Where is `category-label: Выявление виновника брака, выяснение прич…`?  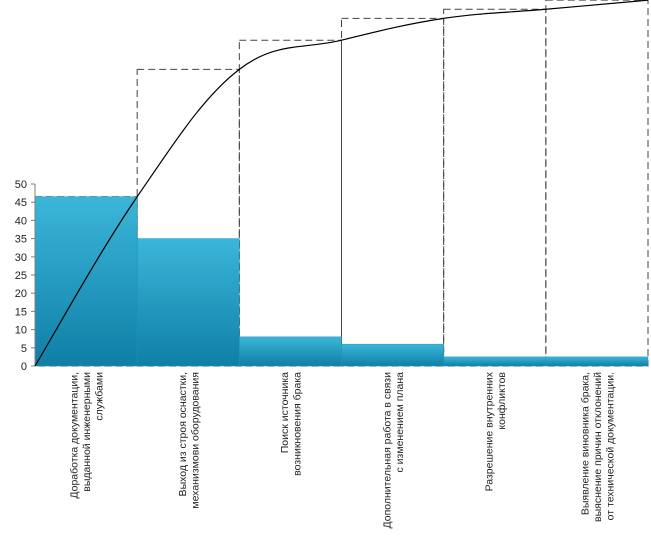 category-label: Выявление виновника брака, выяснение прич… is located at coordinates (597, 447).